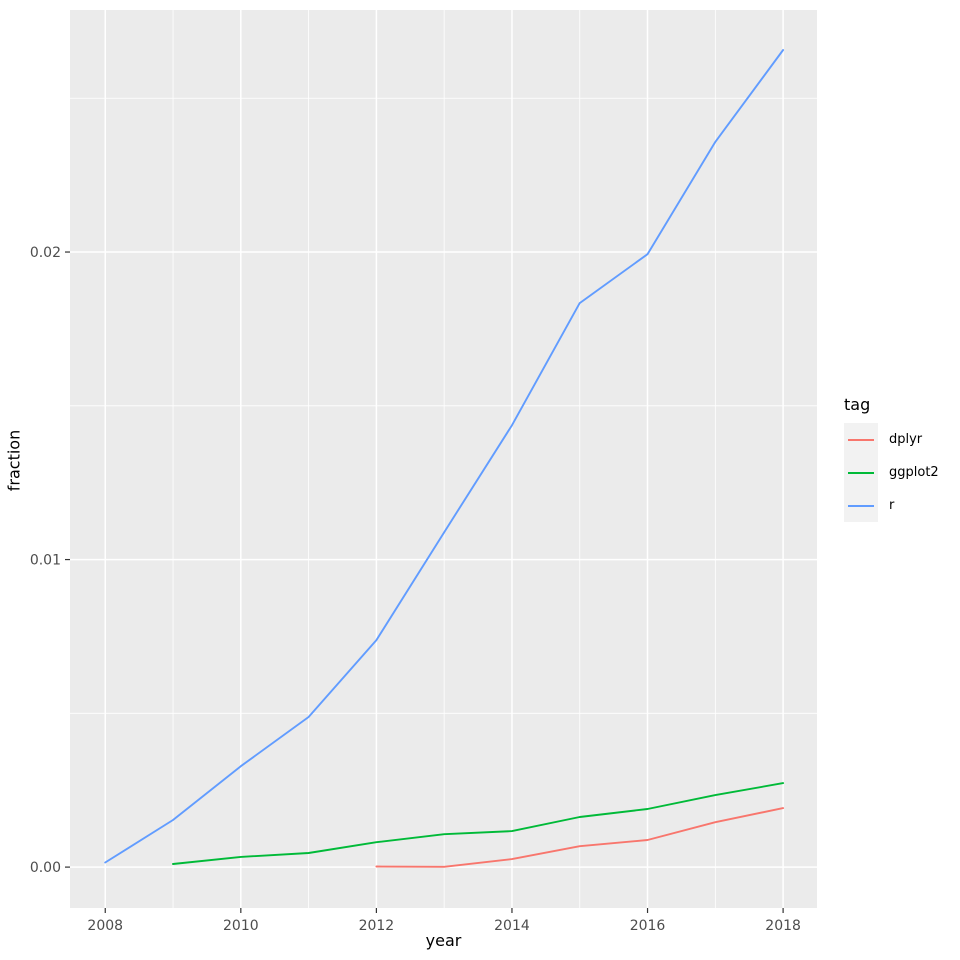 This screenshot has width=960, height=960. What do you see at coordinates (241, 926) in the screenshot?
I see `x-tick-label: 2010` at bounding box center [241, 926].